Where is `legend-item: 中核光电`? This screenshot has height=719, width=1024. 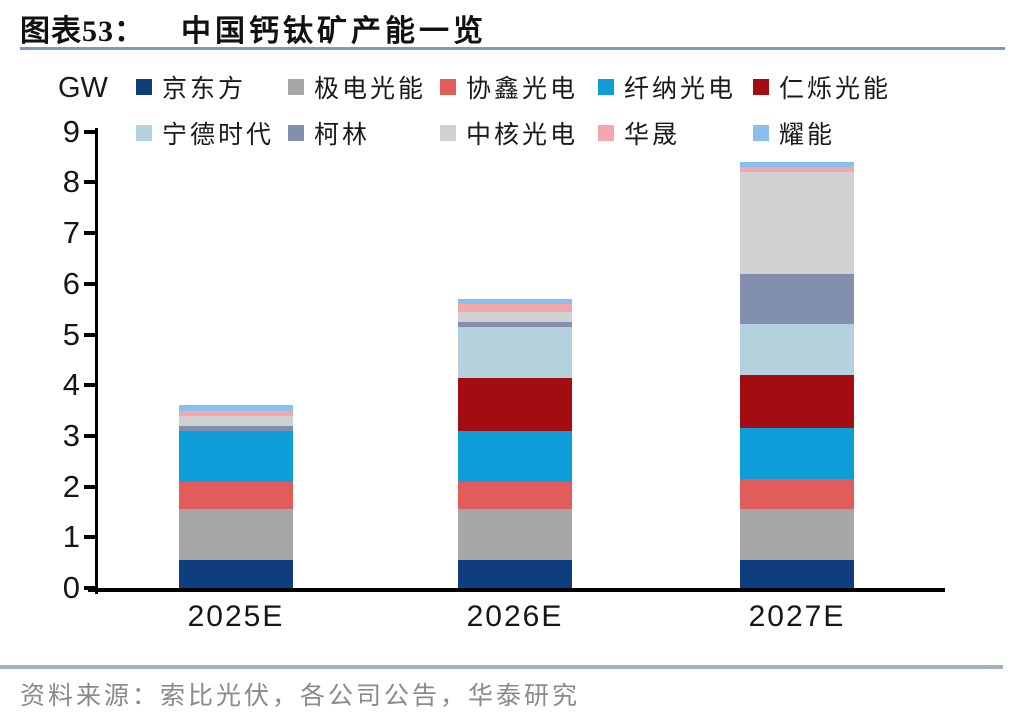
legend-item: 中核光电 is located at coordinates (519, 134).